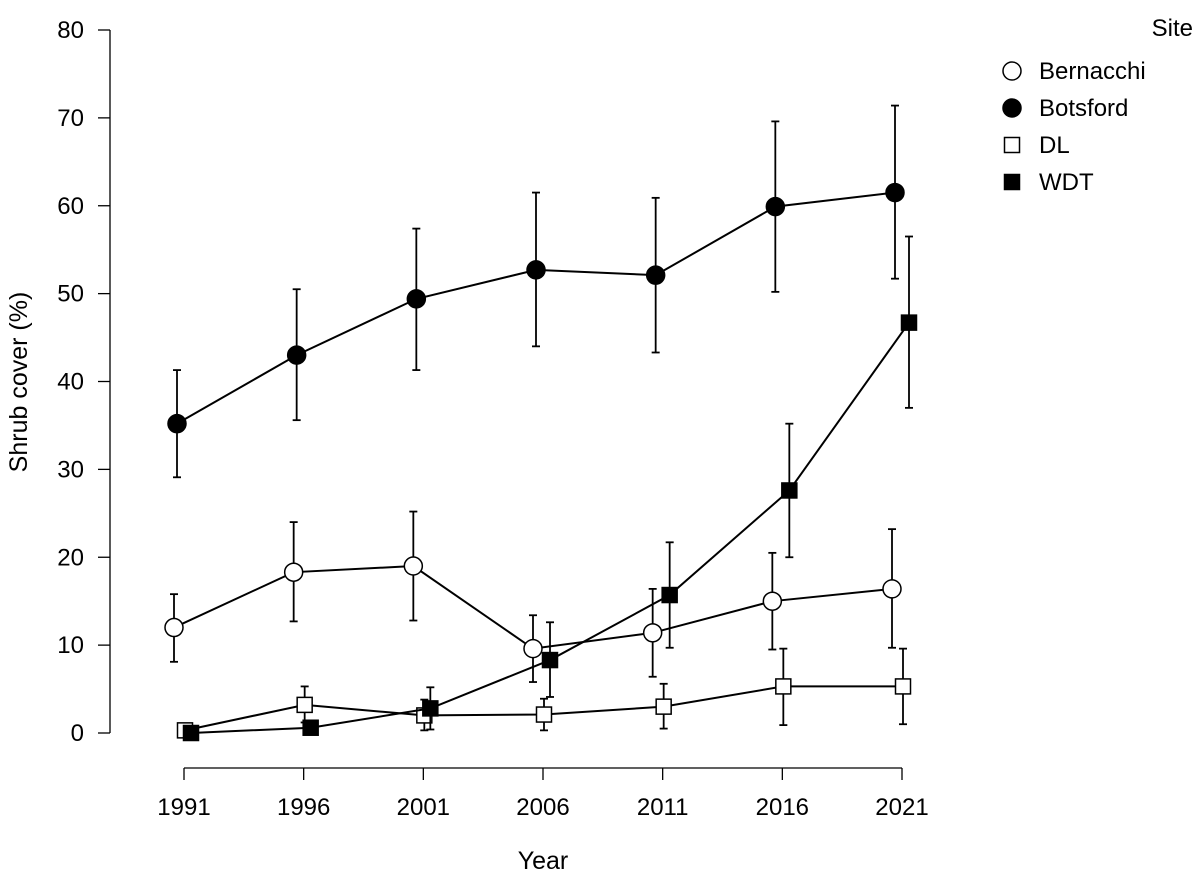  What do you see at coordinates (303, 807) in the screenshot?
I see `x-tick-label: 1996` at bounding box center [303, 807].